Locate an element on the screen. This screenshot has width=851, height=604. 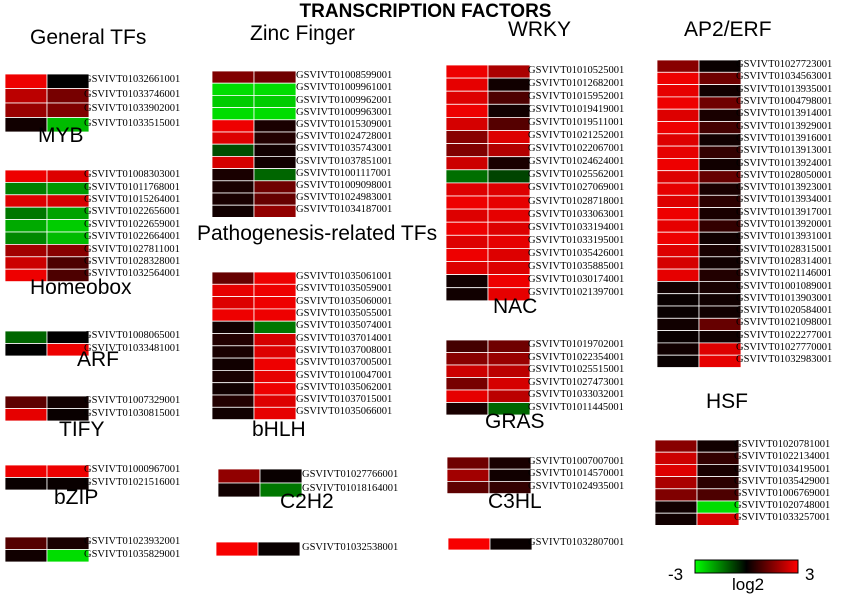
heatmap-title-tify: TIFY is located at coordinates (82, 429).